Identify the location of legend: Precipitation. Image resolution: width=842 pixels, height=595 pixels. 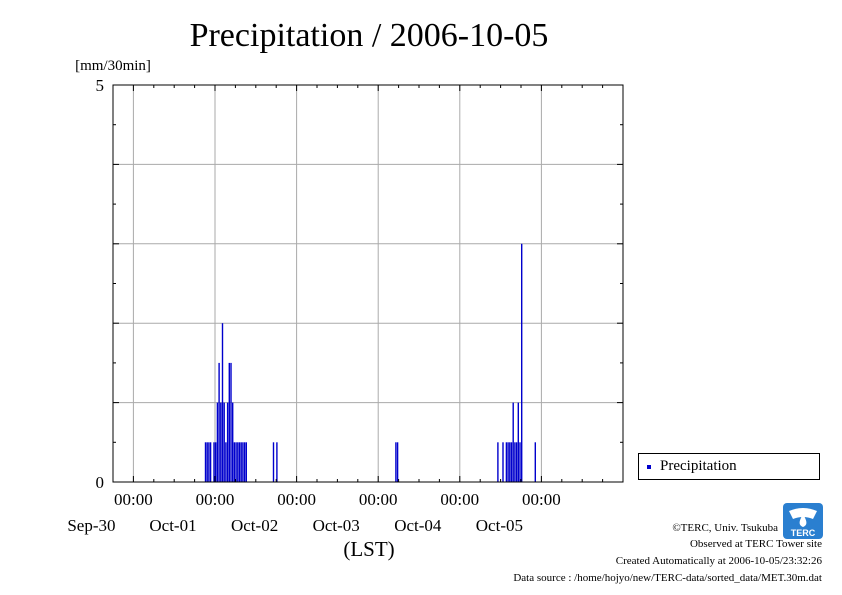
(729, 466).